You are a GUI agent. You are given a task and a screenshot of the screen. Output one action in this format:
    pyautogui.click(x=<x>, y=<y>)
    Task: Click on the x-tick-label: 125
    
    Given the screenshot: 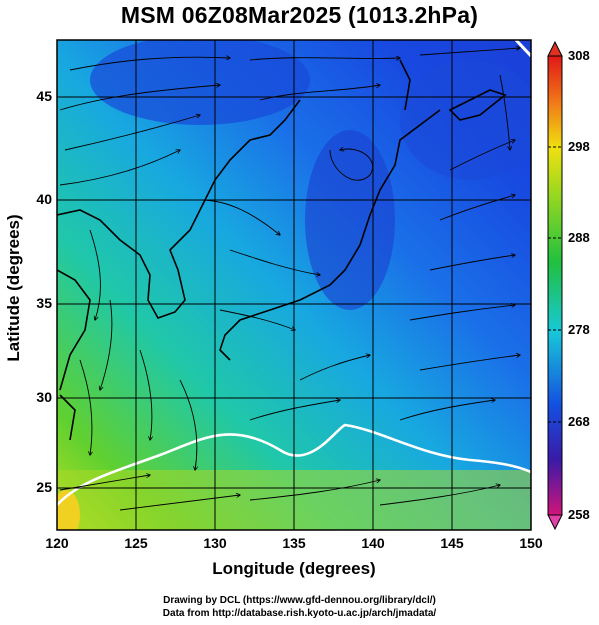 What is the action you would take?
    pyautogui.click(x=136, y=543)
    